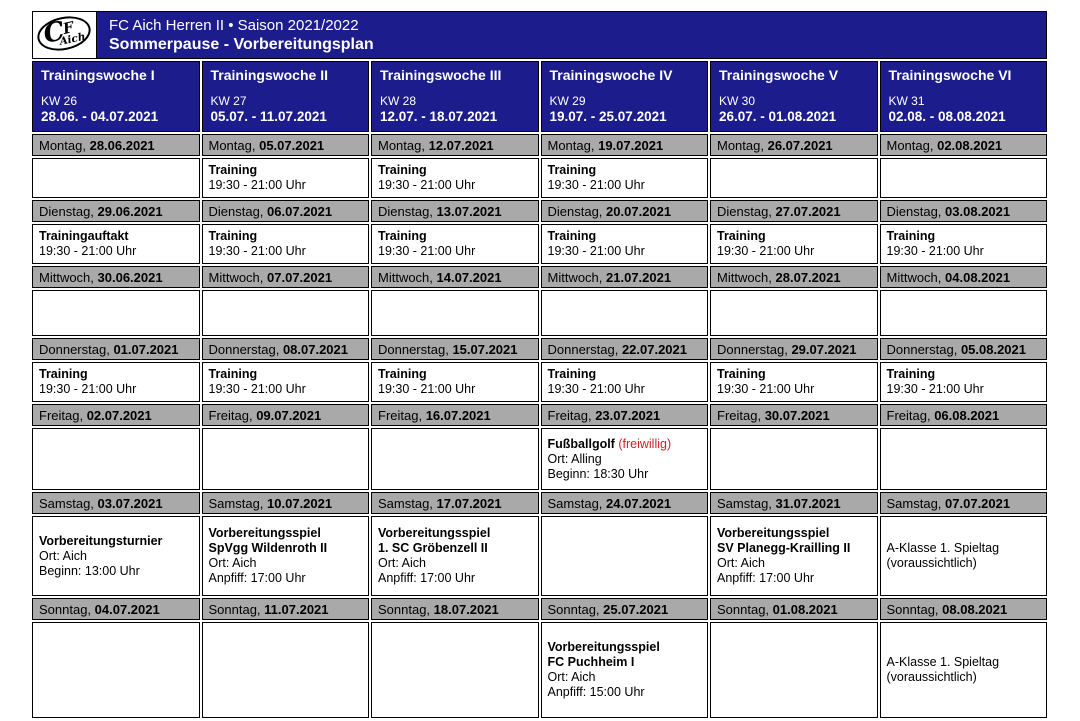  Describe the element at coordinates (963, 415) in the screenshot. I see `day-cell: Freitag, 06.08.2021` at that location.